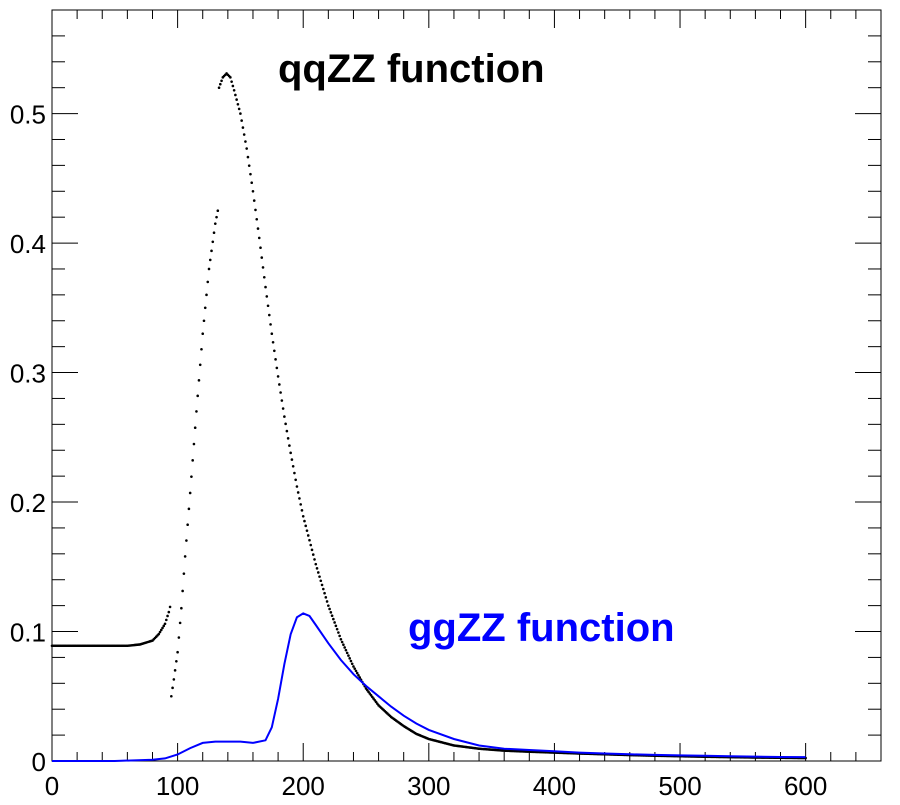  What do you see at coordinates (428, 786) in the screenshot?
I see `x-tick-label: 300` at bounding box center [428, 786].